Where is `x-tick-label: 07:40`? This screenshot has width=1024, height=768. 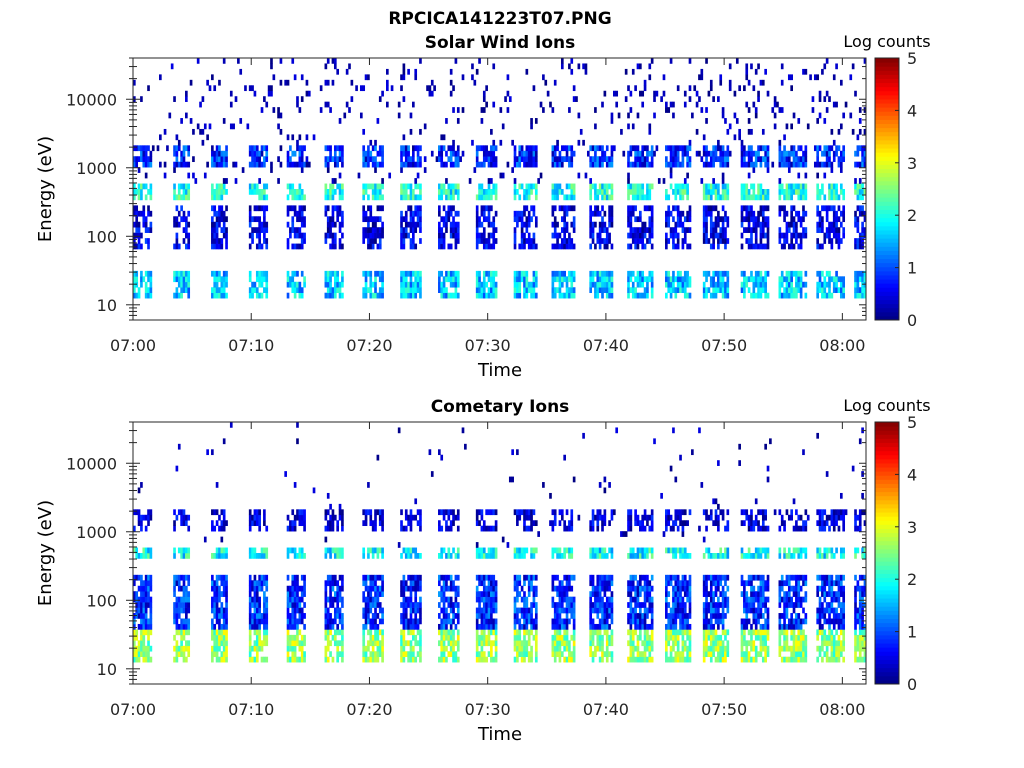 x-tick-label: 07:40 is located at coordinates (606, 345).